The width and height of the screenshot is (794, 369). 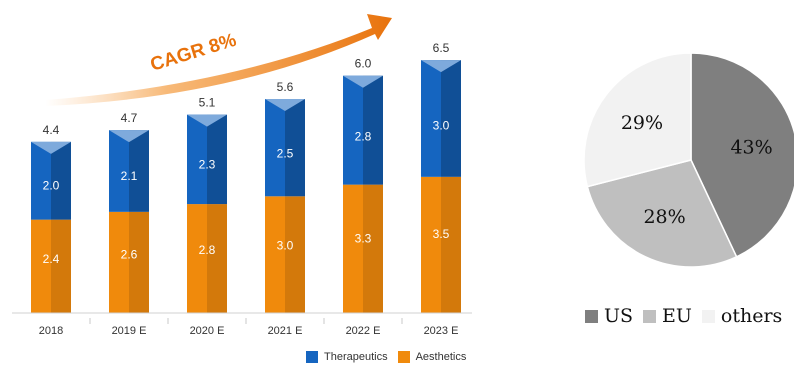 I want to click on data-label-aesthetics-4: 3.3, so click(x=363, y=239).